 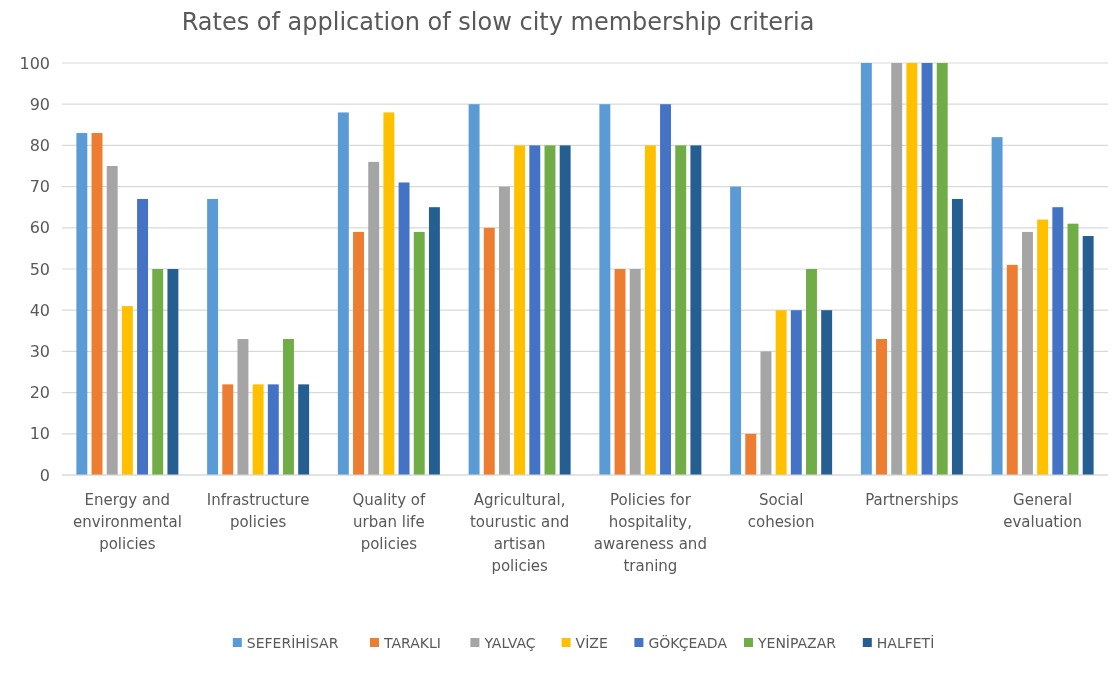 What do you see at coordinates (688, 642) in the screenshot?
I see `legend-label: GÖKÇEADA` at bounding box center [688, 642].